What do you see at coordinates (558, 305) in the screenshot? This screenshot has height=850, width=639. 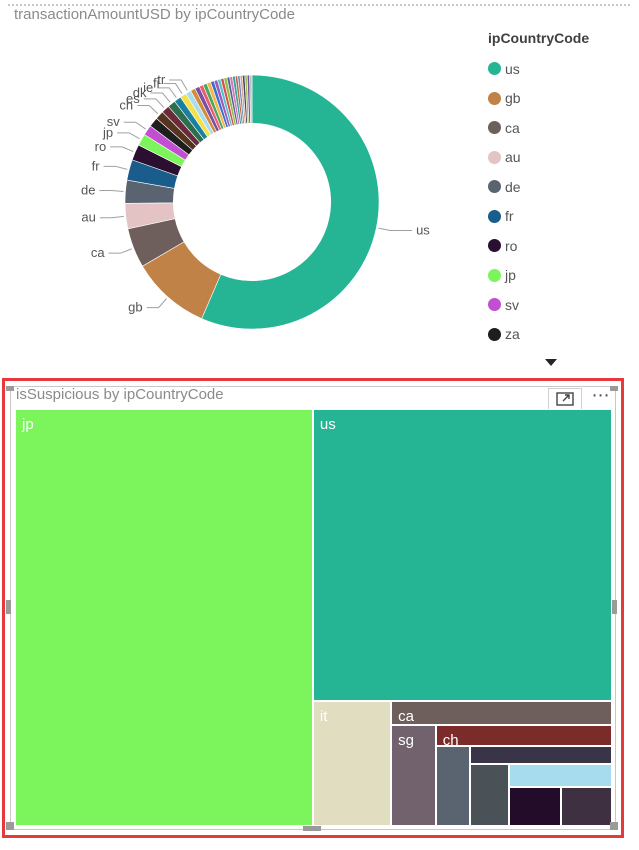 I see `legend-item-sv: sv` at bounding box center [558, 305].